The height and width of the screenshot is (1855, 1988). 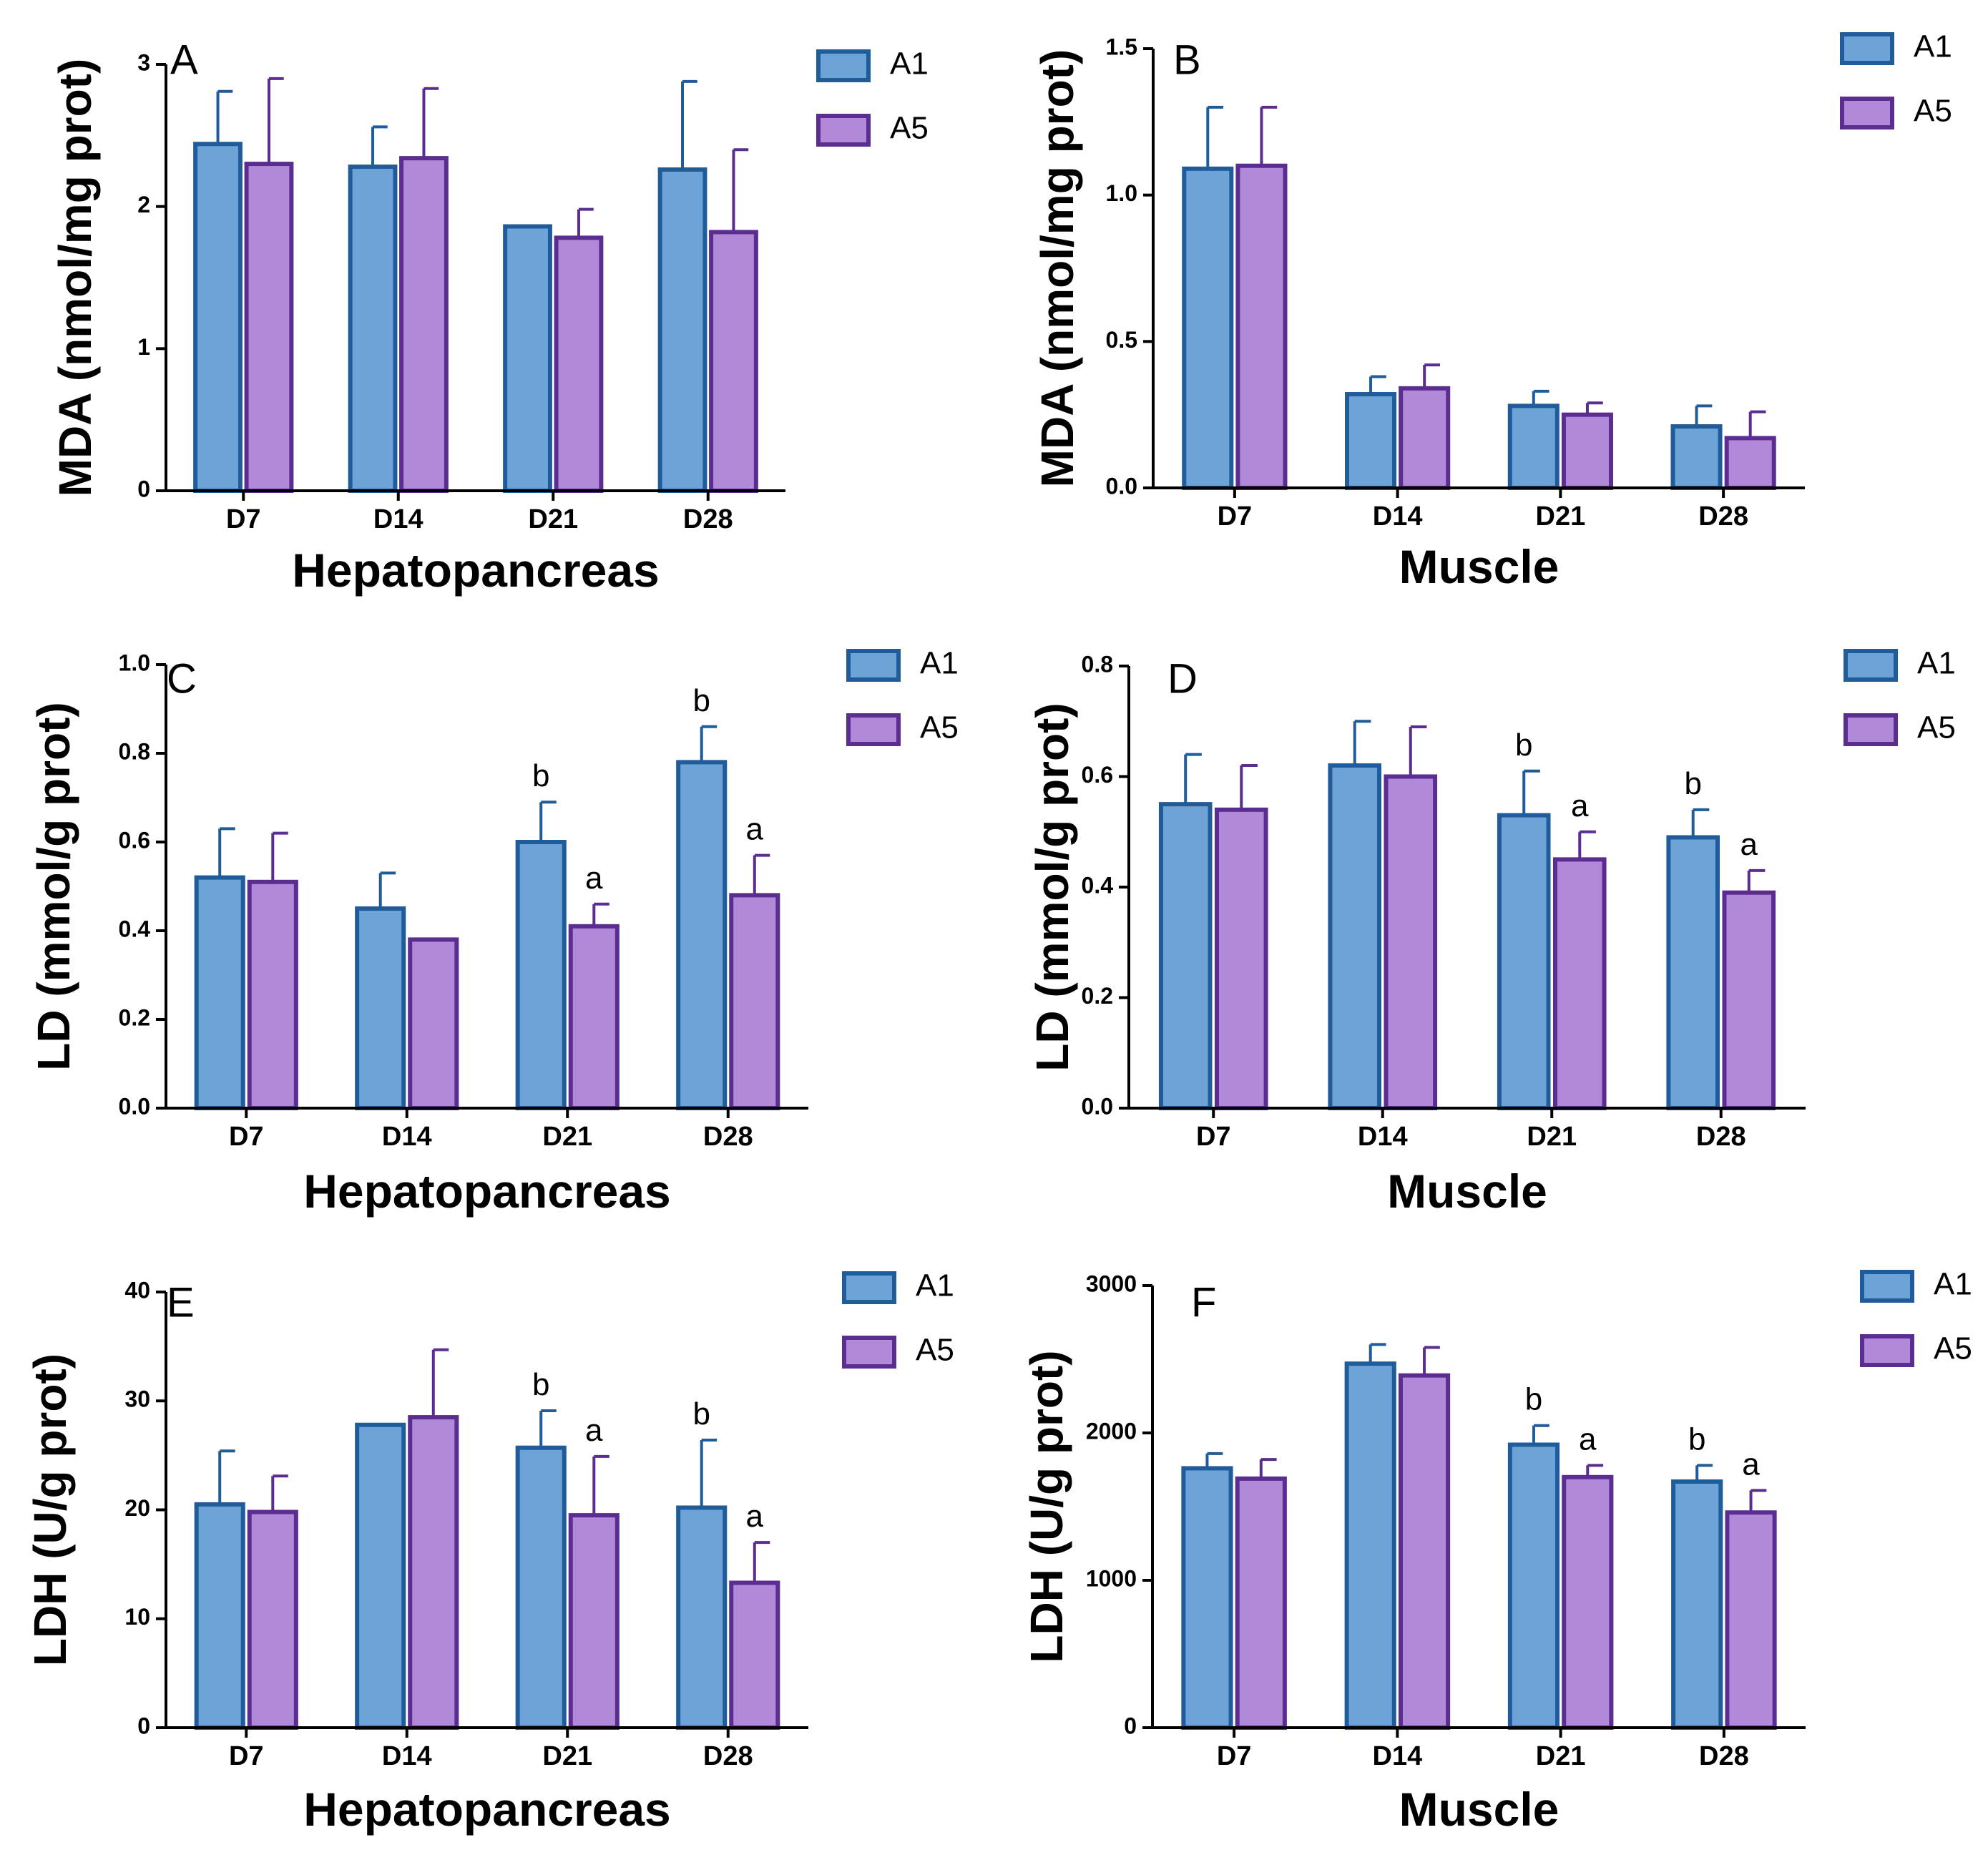 What do you see at coordinates (1111, 1283) in the screenshot?
I see `y-tick-label: 3000` at bounding box center [1111, 1283].